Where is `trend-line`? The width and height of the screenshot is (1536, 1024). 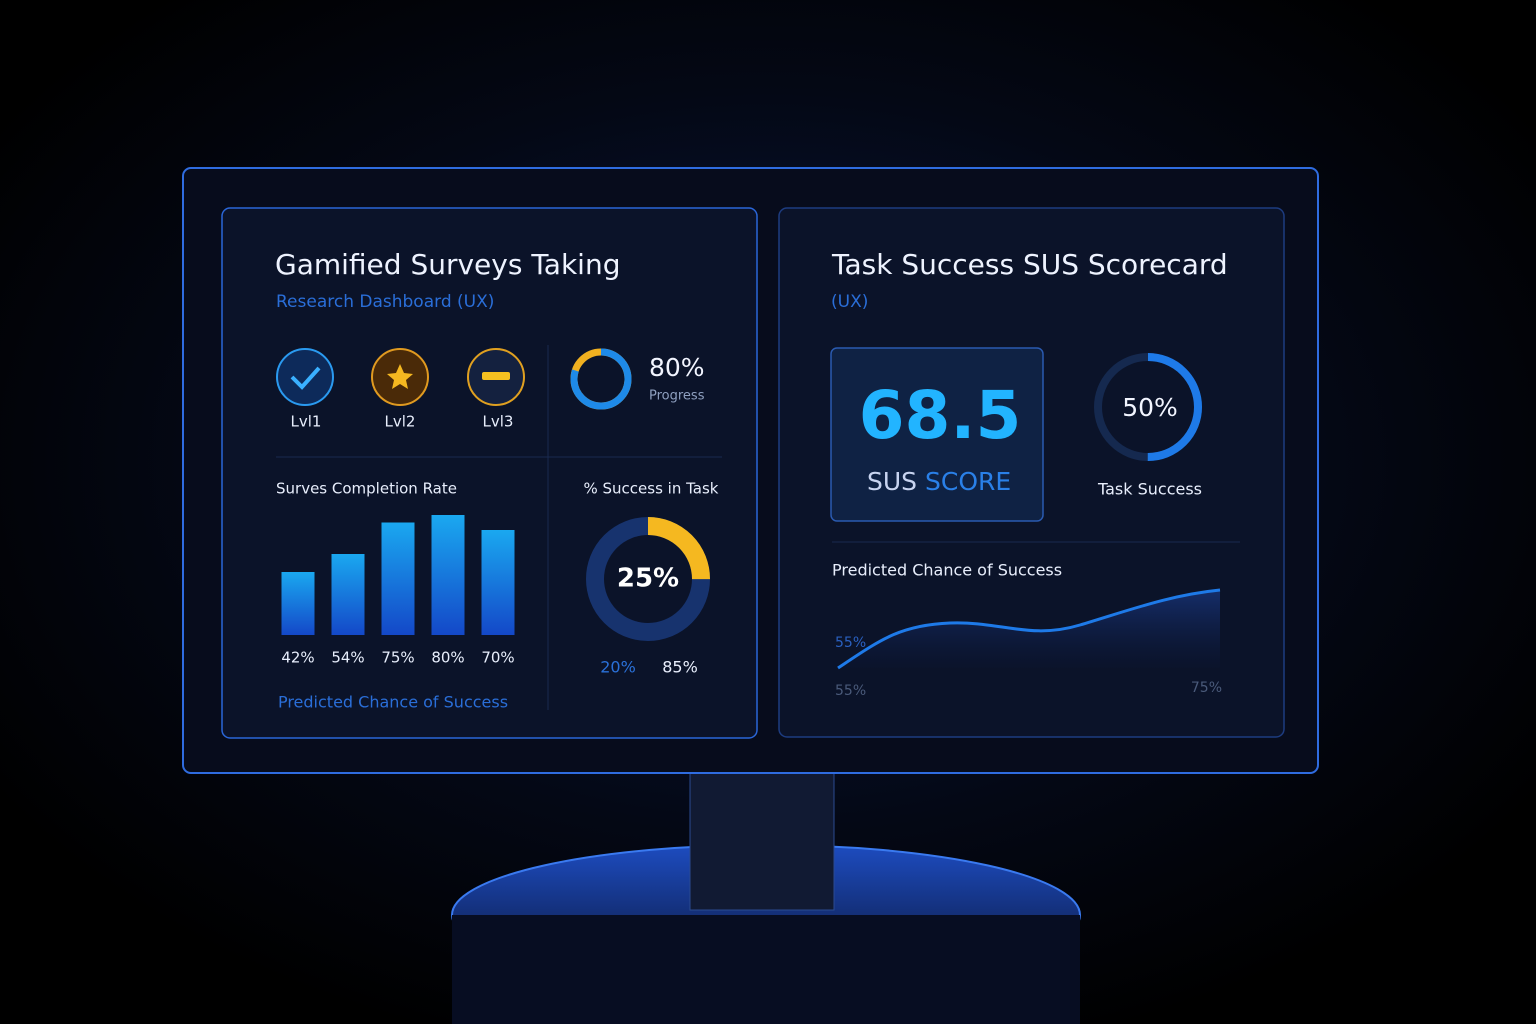 trend-line is located at coordinates (1029, 629).